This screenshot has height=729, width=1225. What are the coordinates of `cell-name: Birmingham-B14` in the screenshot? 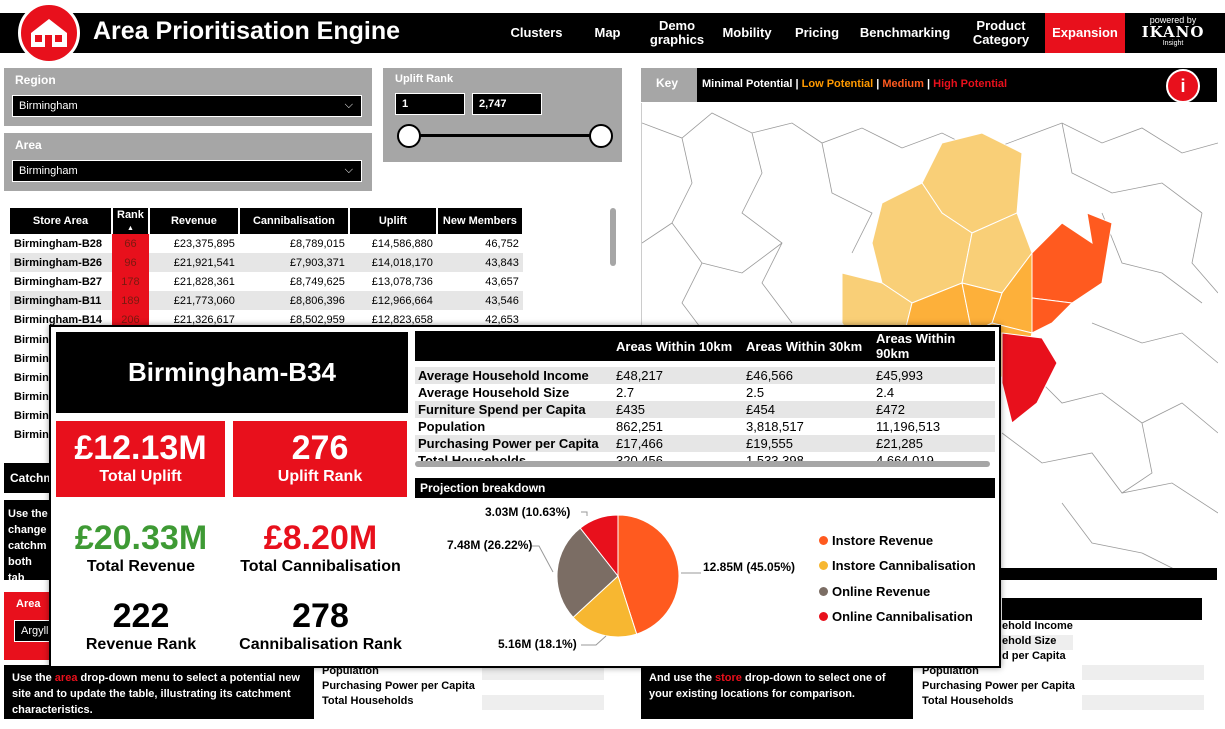 It's located at (58, 319).